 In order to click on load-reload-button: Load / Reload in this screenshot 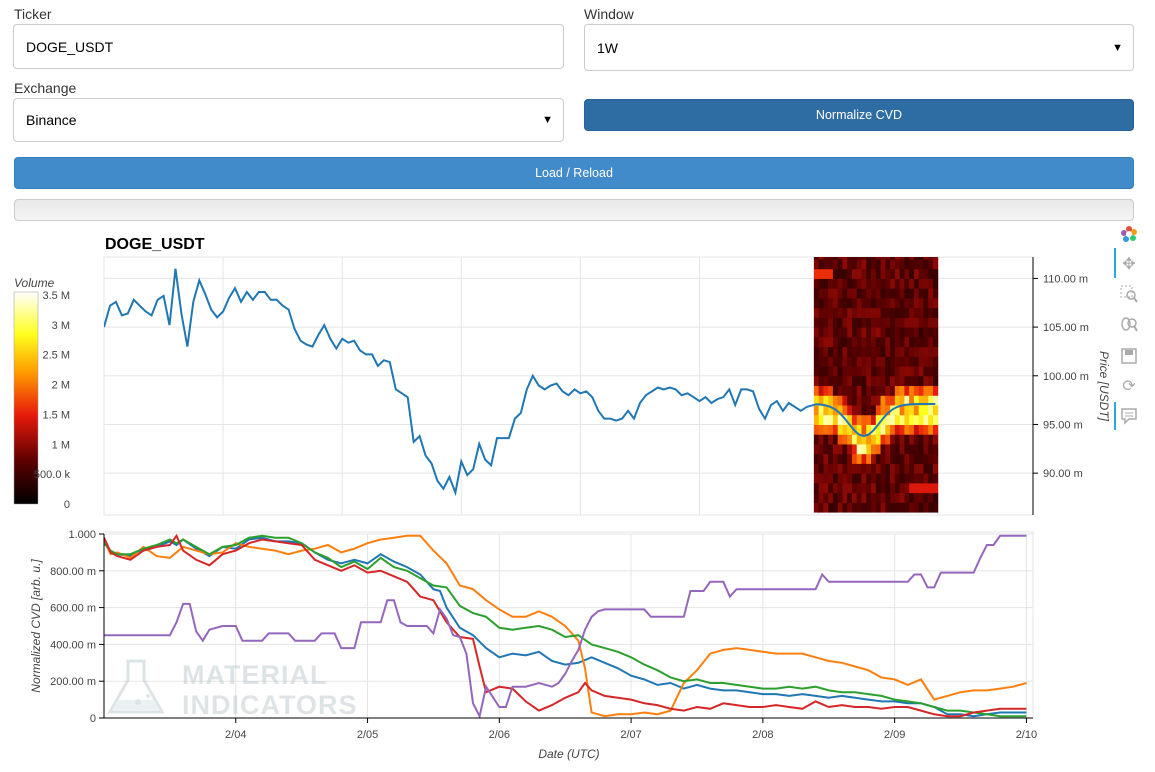, I will do `click(574, 173)`.